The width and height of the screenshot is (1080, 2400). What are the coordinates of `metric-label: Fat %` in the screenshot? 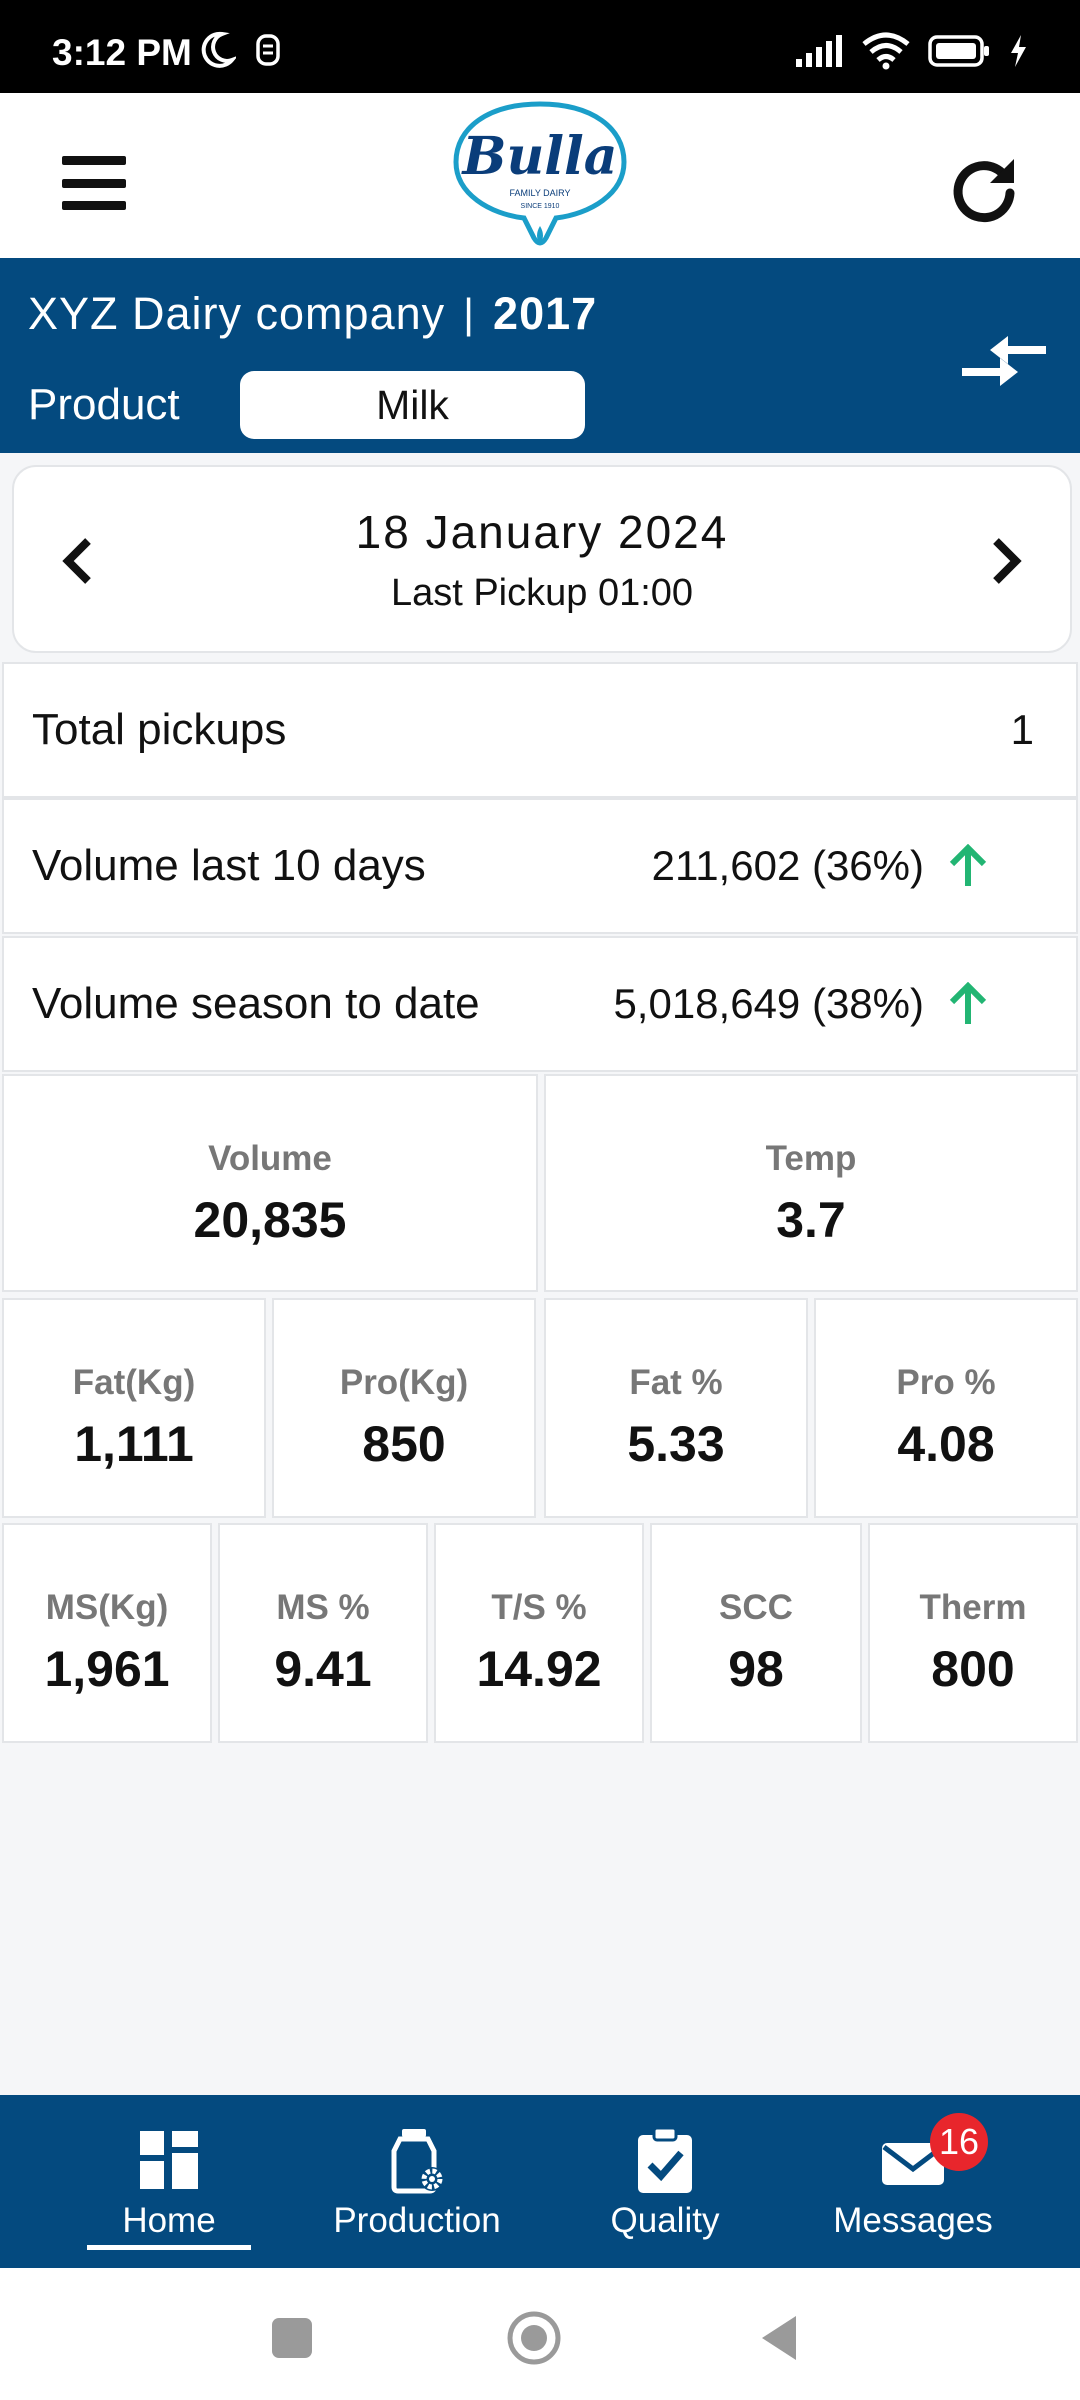 It's located at (676, 1382).